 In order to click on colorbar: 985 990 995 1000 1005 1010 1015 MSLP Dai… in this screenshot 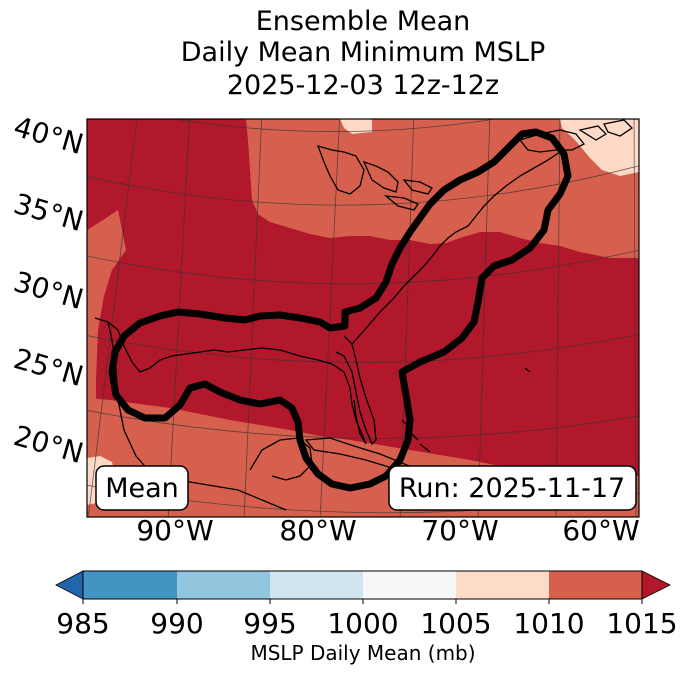, I will do `click(366, 617)`.